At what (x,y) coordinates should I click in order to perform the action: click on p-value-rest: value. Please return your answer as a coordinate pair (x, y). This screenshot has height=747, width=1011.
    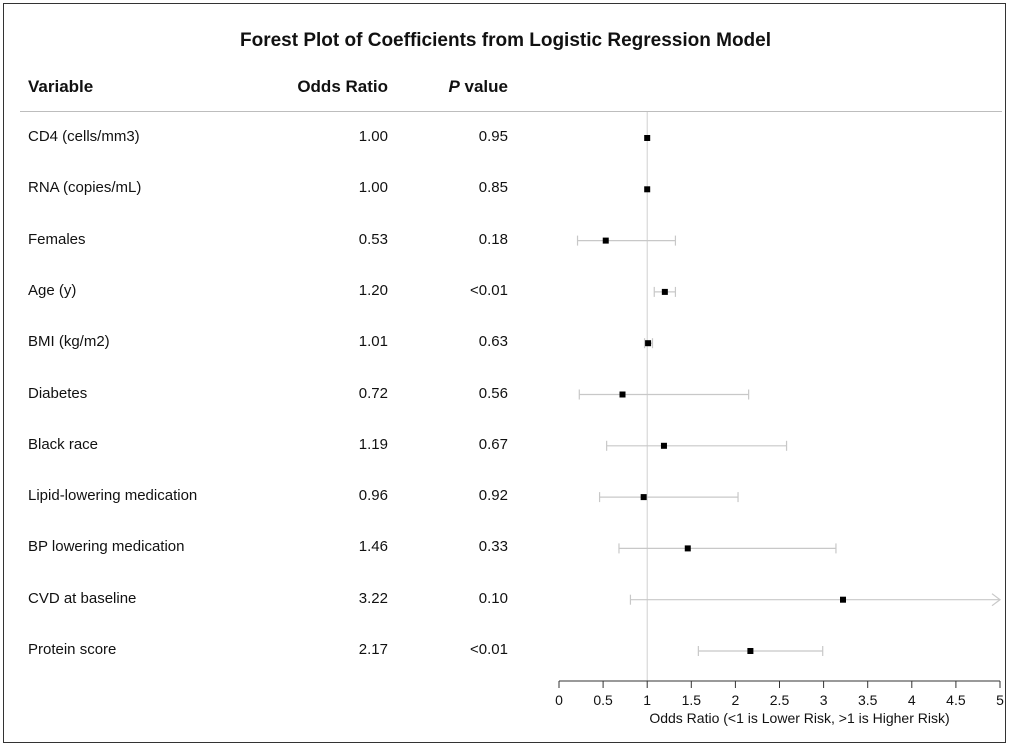
    Looking at the image, I should click on (483, 86).